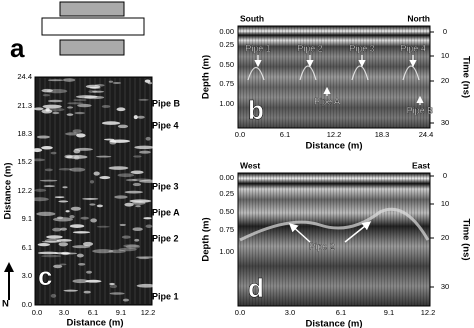  I want to click on y2-tick-label: 20, so click(445, 237).